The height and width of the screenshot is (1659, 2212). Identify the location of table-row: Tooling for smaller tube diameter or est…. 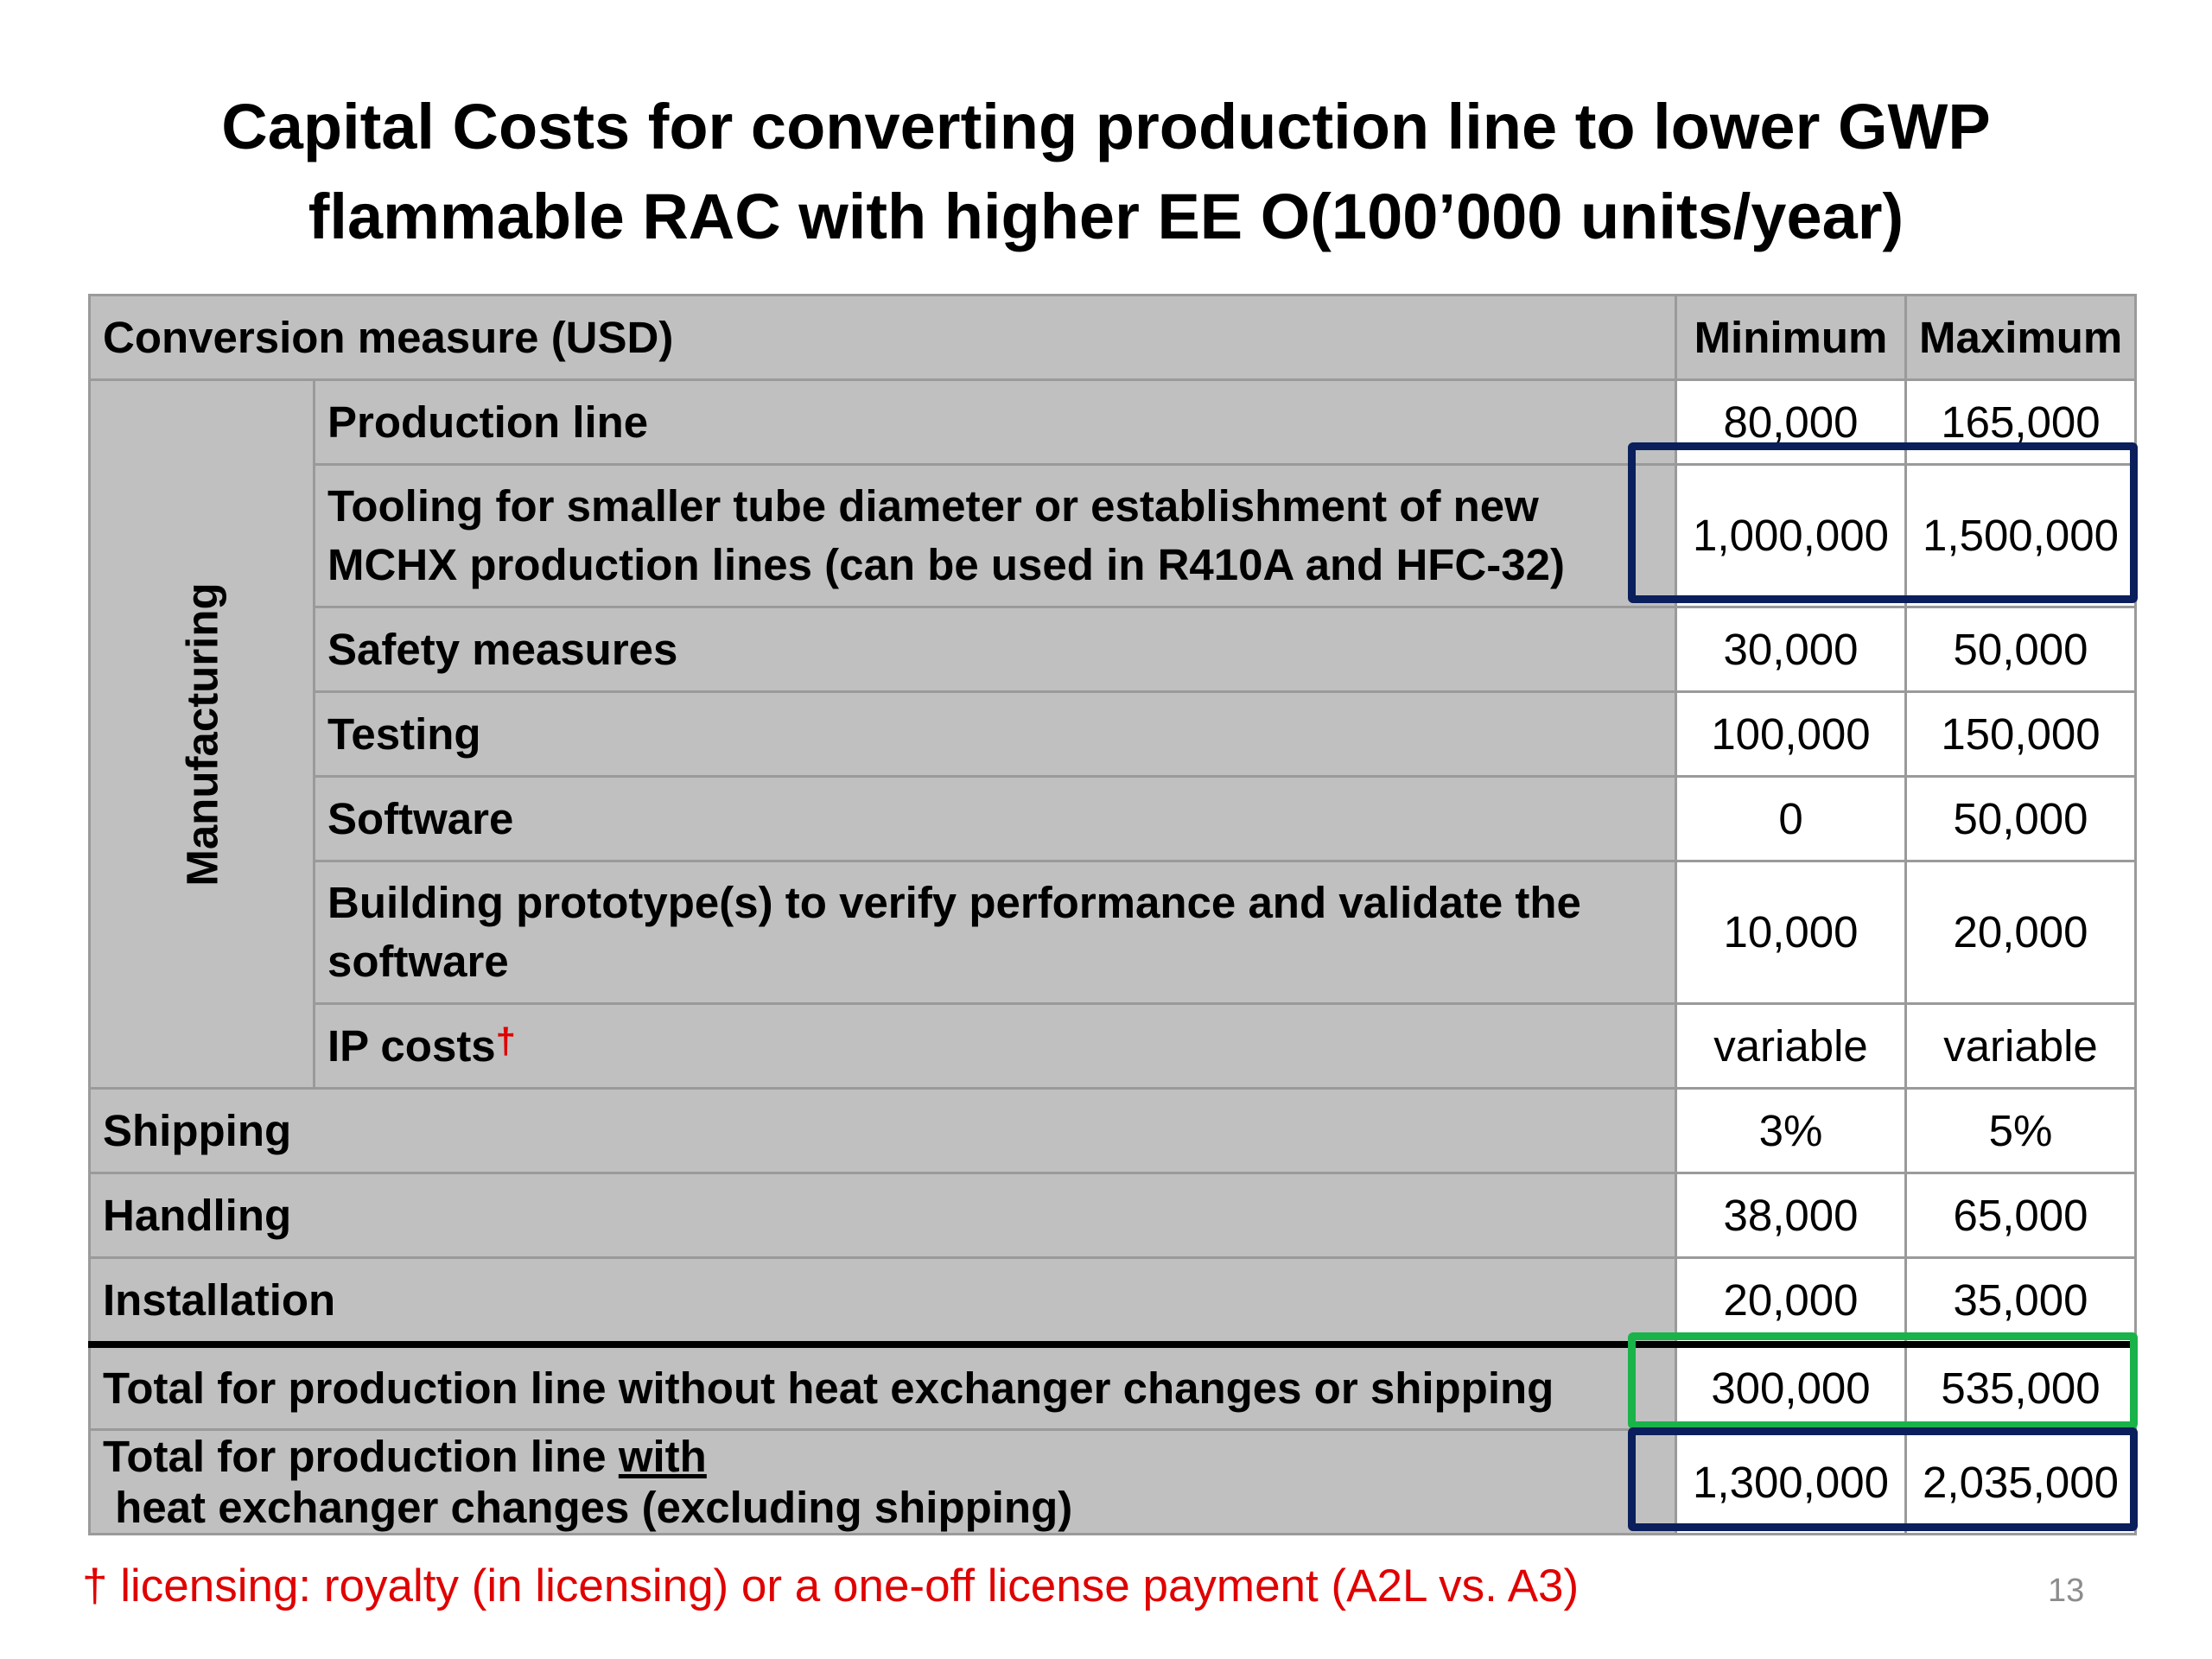
(1113, 535).